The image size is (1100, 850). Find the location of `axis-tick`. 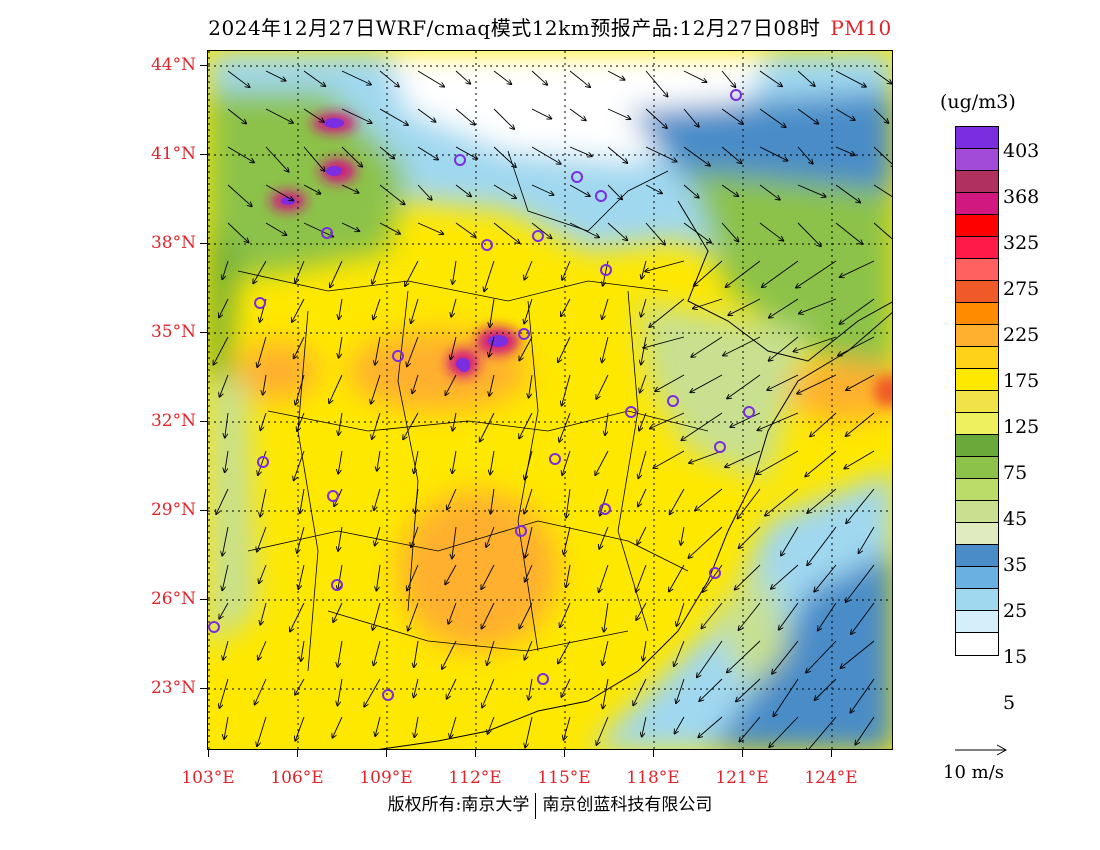

axis-tick is located at coordinates (203, 599).